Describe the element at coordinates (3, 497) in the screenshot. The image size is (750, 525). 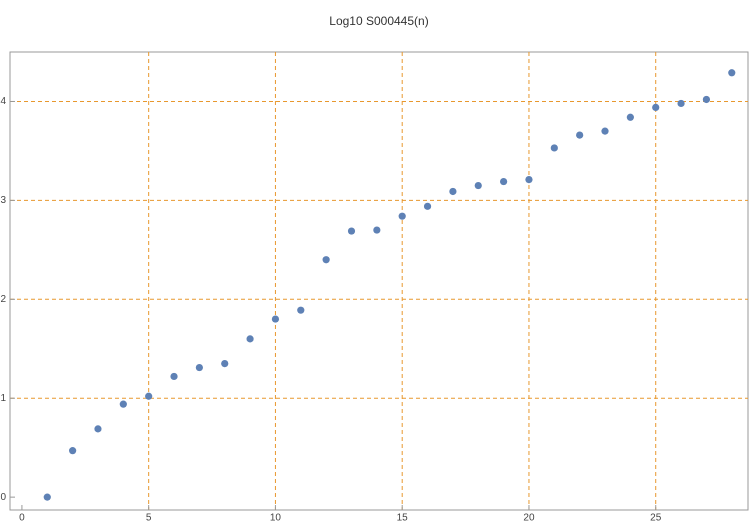
I see `y-tick-label: 0` at that location.